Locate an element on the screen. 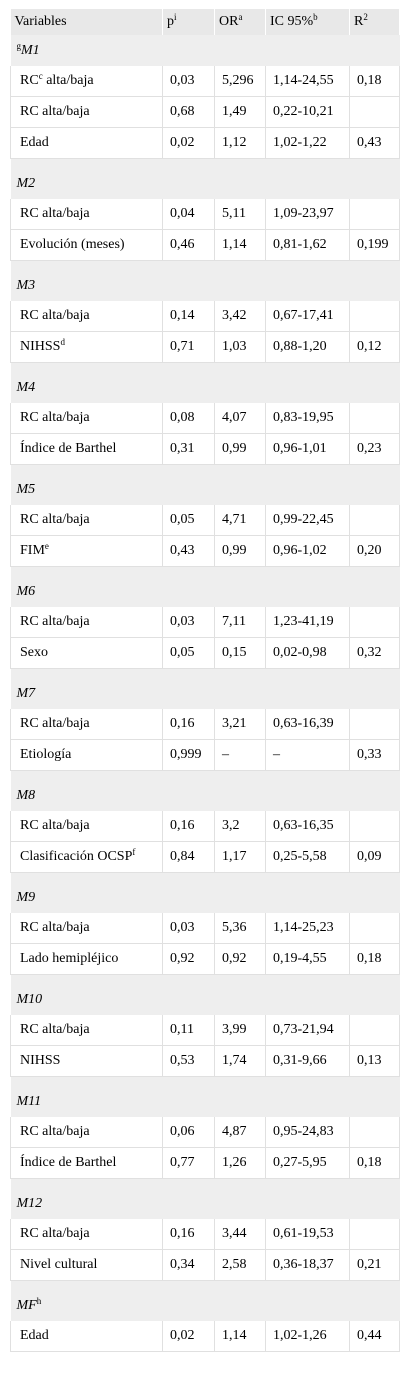 The image size is (408, 1380). group-title: M2 is located at coordinates (205, 183).